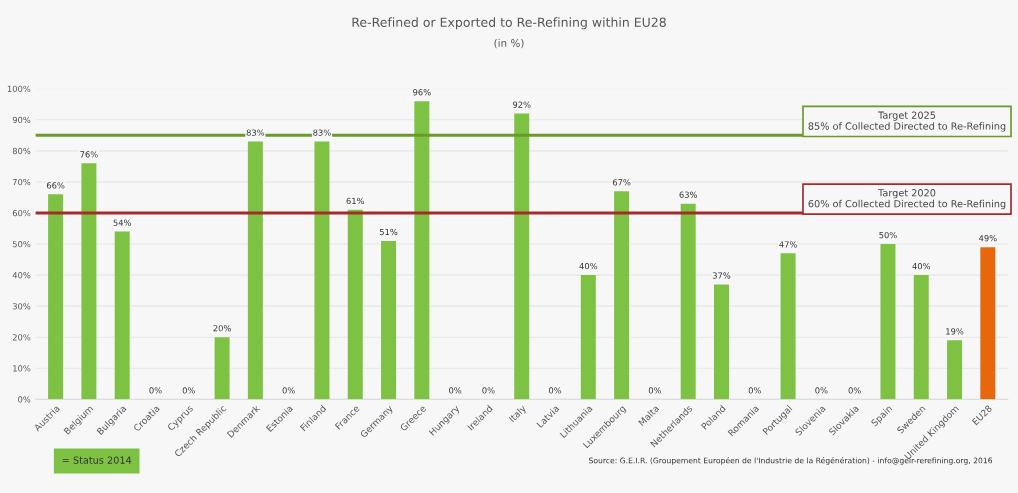 Image resolution: width=1018 pixels, height=493 pixels. I want to click on data-label: 96%, so click(422, 92).